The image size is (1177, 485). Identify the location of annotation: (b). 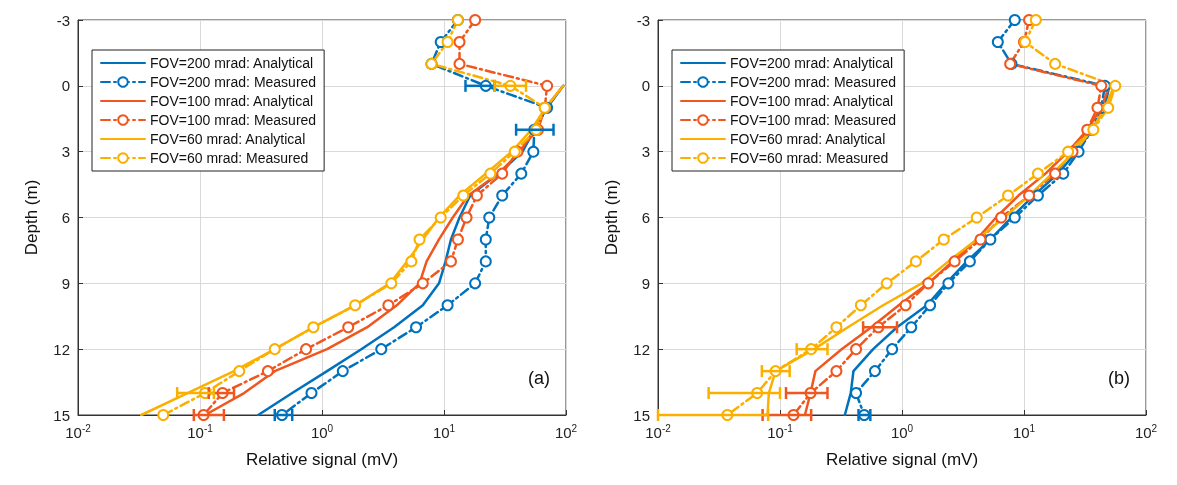
(1119, 378).